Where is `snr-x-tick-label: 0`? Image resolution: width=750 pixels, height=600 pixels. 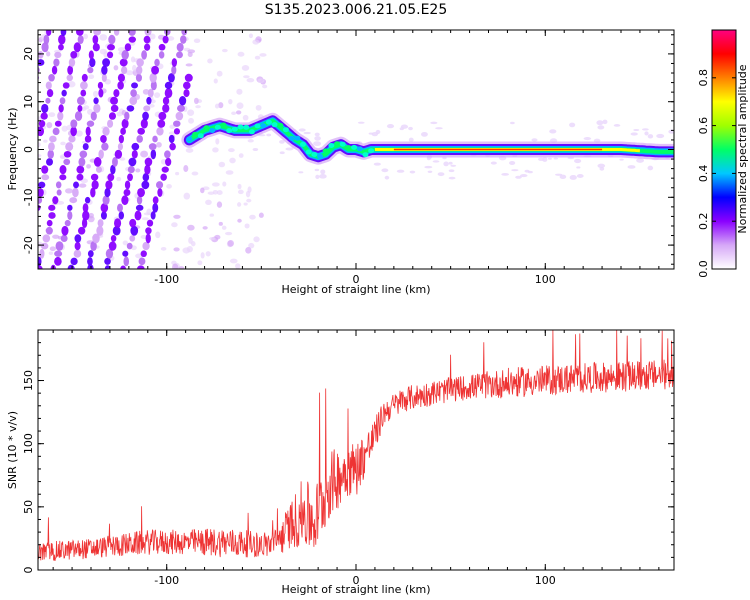 snr-x-tick-label: 0 is located at coordinates (356, 580).